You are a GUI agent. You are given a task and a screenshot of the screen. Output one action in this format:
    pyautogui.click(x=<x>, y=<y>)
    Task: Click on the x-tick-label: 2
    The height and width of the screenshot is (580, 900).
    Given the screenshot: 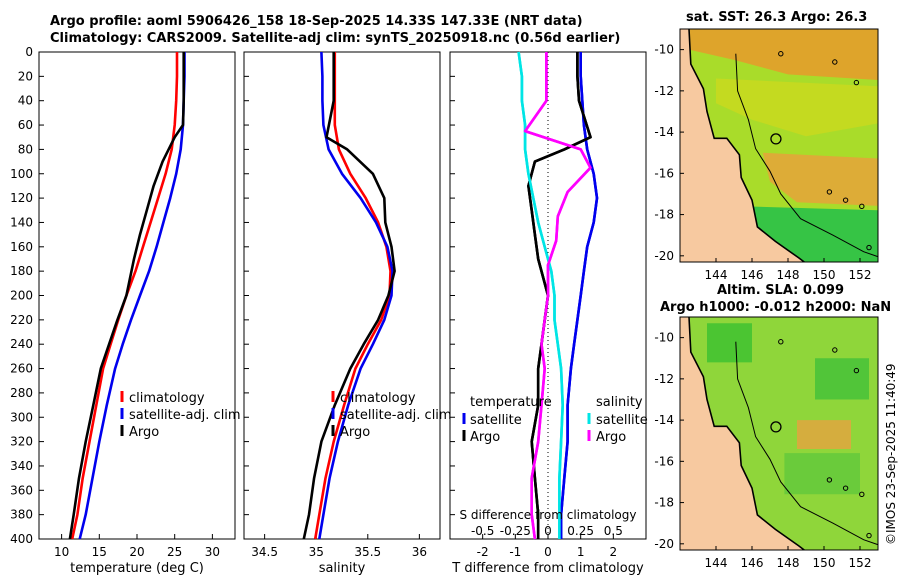 What is the action you would take?
    pyautogui.click(x=614, y=552)
    